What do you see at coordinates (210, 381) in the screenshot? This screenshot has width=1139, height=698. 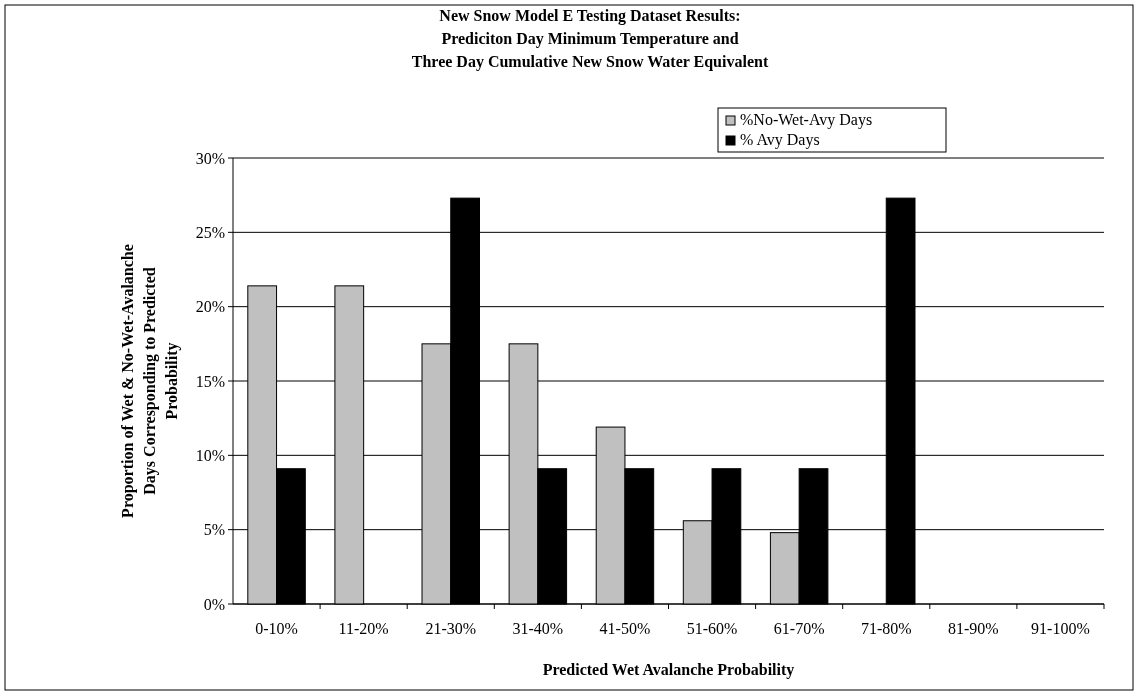 I see `y-tick-label: 15%` at bounding box center [210, 381].